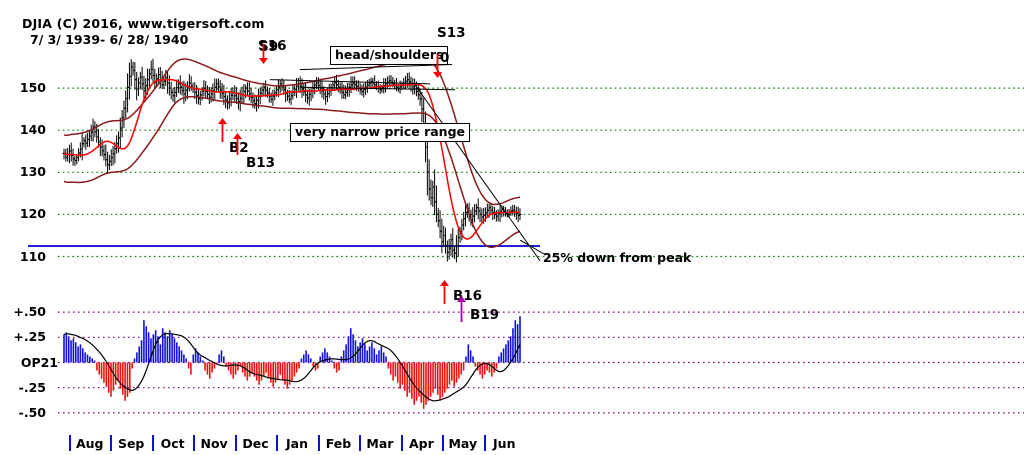 The image size is (1024, 455). Describe the element at coordinates (617, 257) in the screenshot. I see `drawdown-note: 25% down from peak` at that location.